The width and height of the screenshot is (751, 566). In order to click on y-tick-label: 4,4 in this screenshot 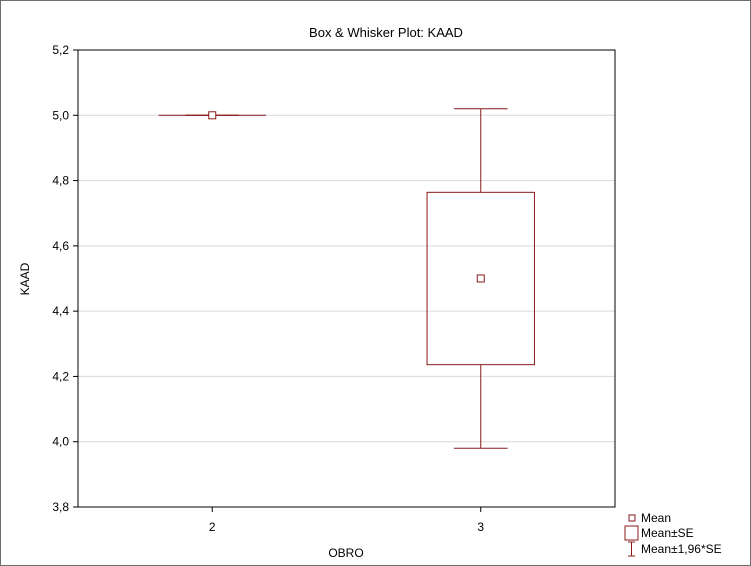, I will do `click(60, 311)`.